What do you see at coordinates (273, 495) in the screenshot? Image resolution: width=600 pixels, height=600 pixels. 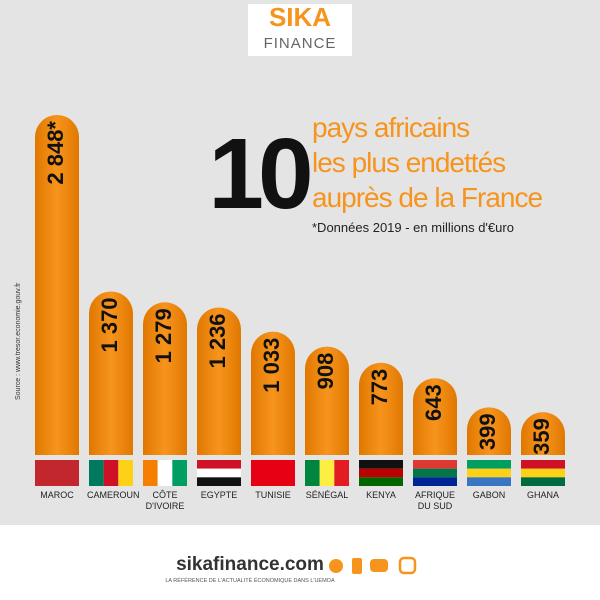 I see `category-label: TUNISIE` at bounding box center [273, 495].